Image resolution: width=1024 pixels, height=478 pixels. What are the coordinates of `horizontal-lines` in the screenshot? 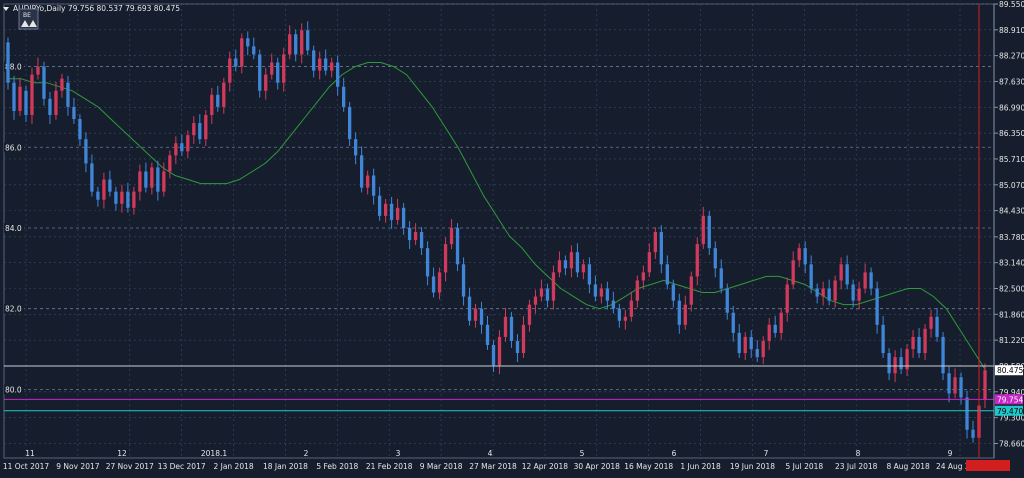 It's located at (499, 388).